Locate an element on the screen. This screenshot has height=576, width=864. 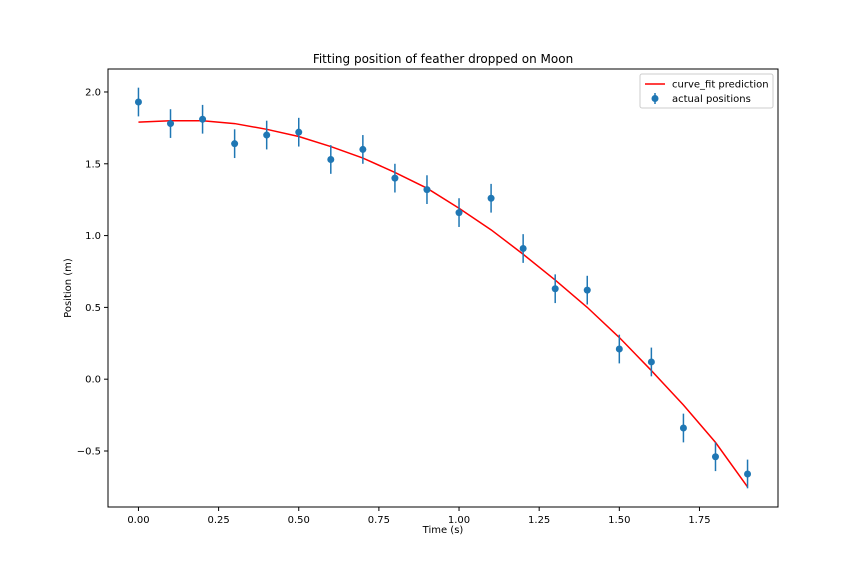
y-tick-label: 1.0 is located at coordinates (93, 236).